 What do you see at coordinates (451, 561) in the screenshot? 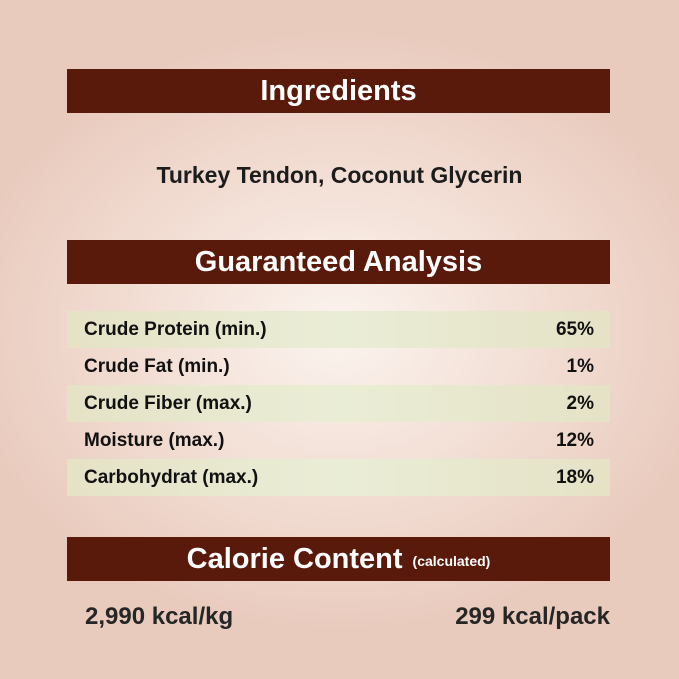
I see `calorie-subtitle: (calculated)` at bounding box center [451, 561].